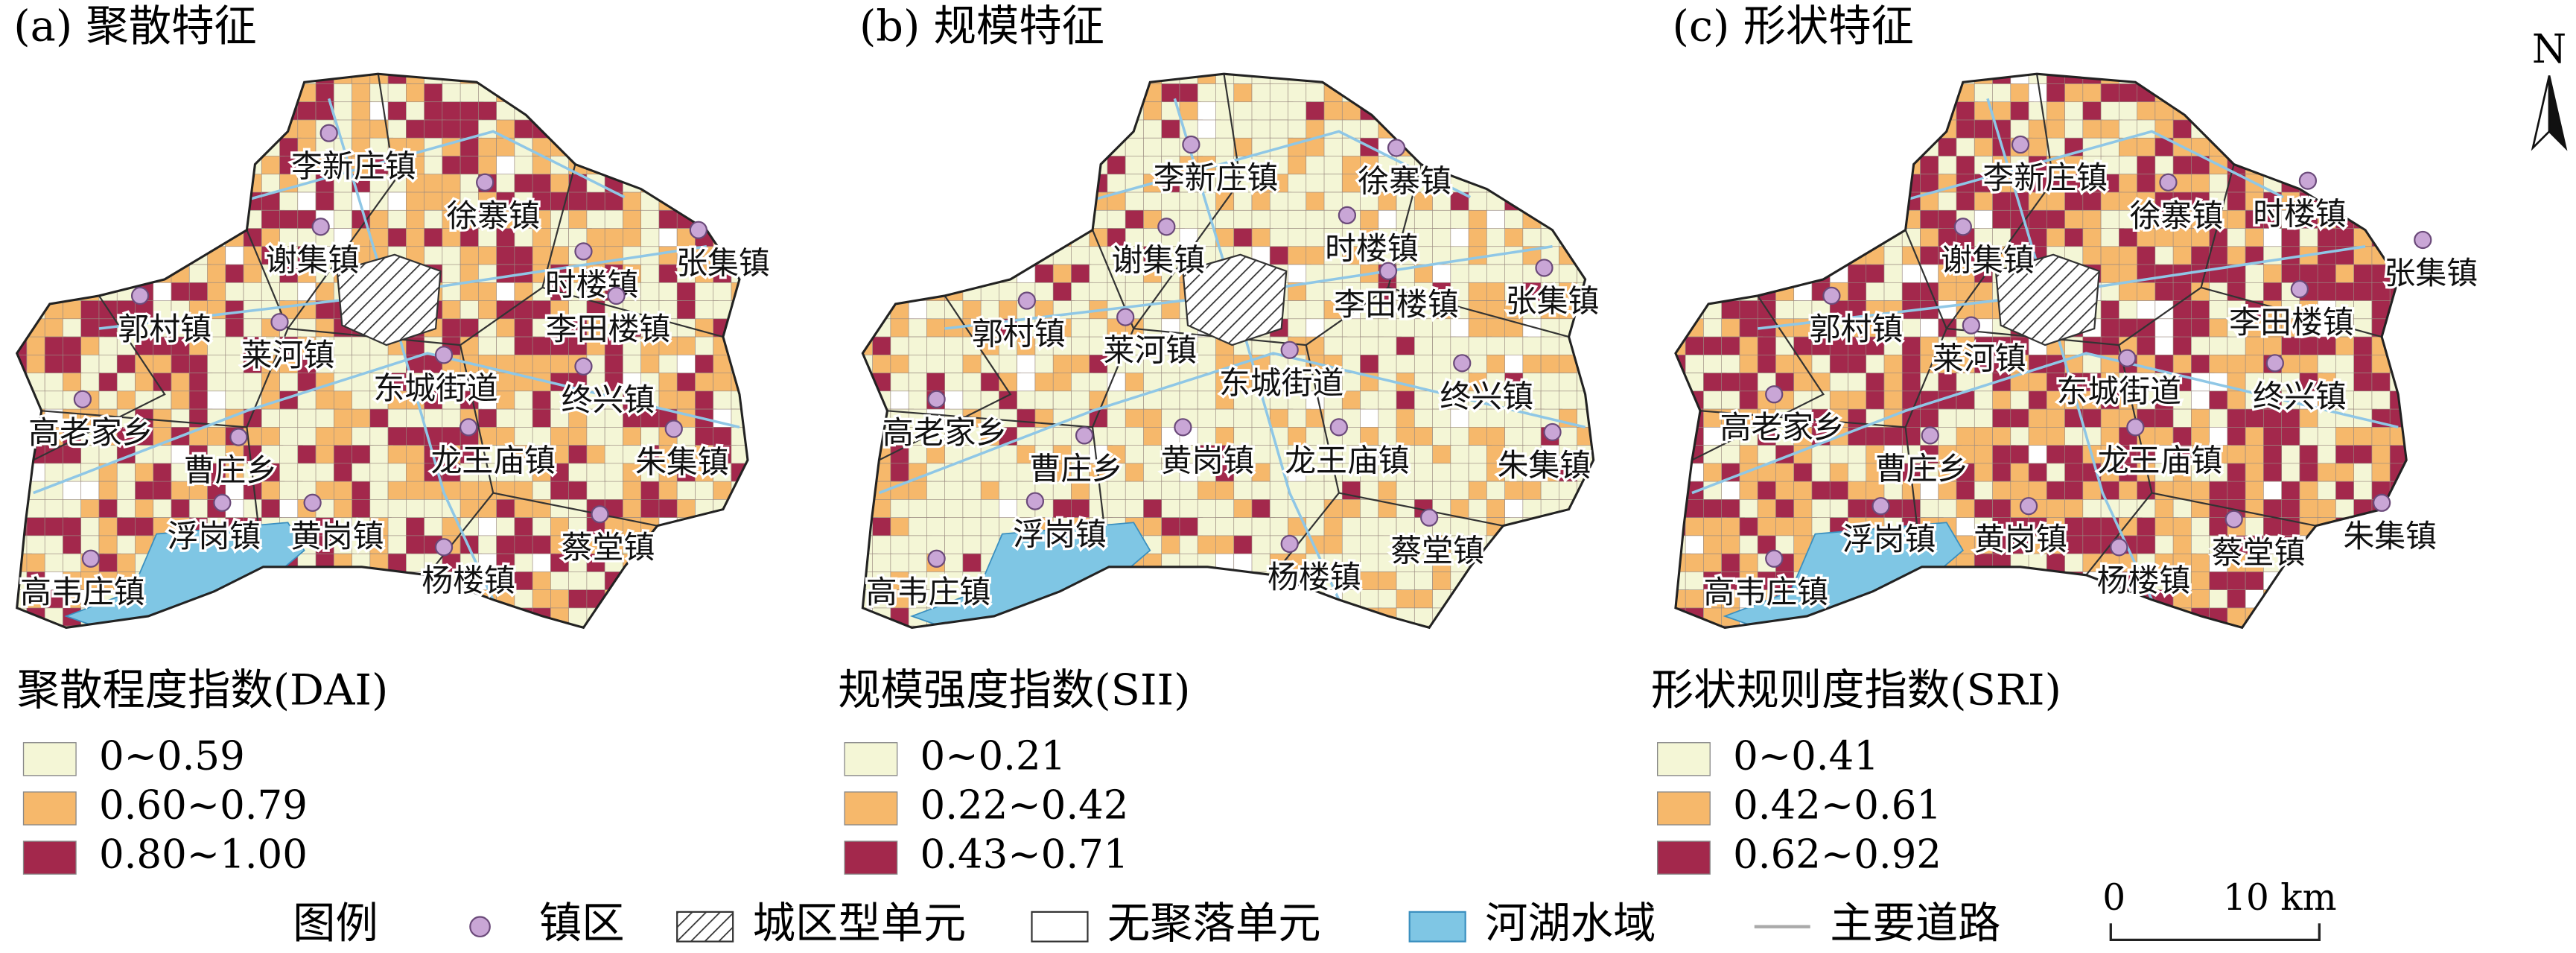 This screenshot has width=2576, height=953. I want to click on north-arrow, so click(2558, 113).